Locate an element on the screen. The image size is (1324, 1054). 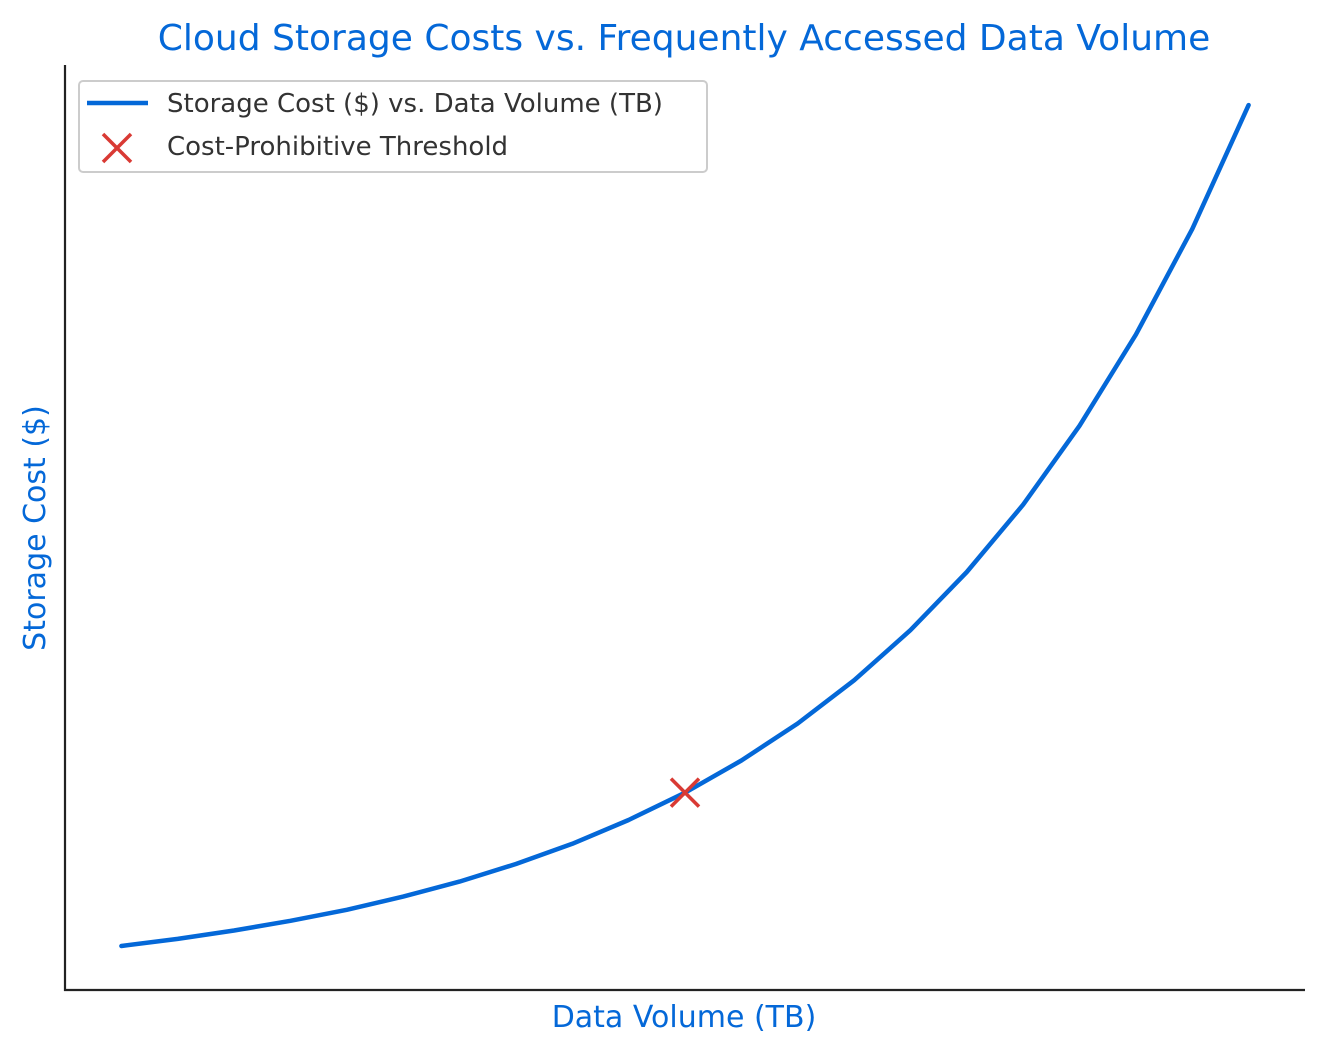
legend-box is located at coordinates (393, 126).